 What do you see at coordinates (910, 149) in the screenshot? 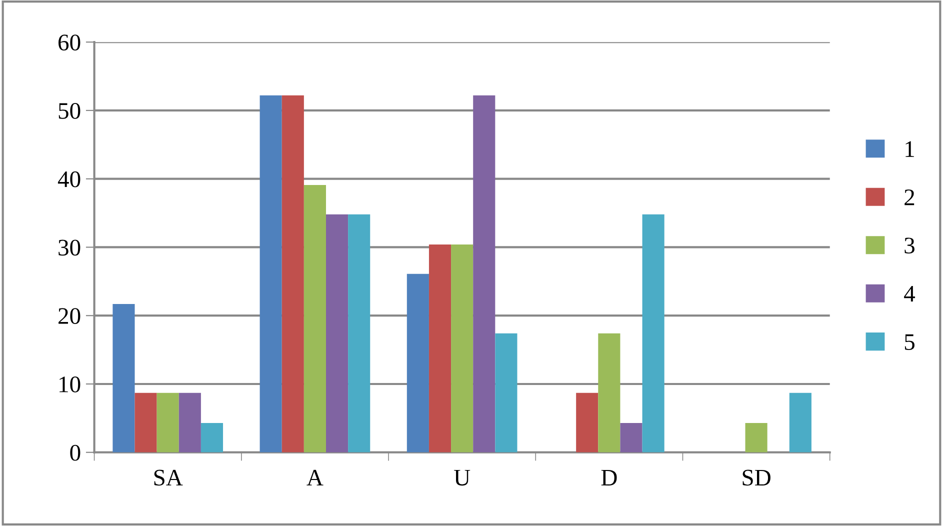
I see `legend-label: 1` at bounding box center [910, 149].